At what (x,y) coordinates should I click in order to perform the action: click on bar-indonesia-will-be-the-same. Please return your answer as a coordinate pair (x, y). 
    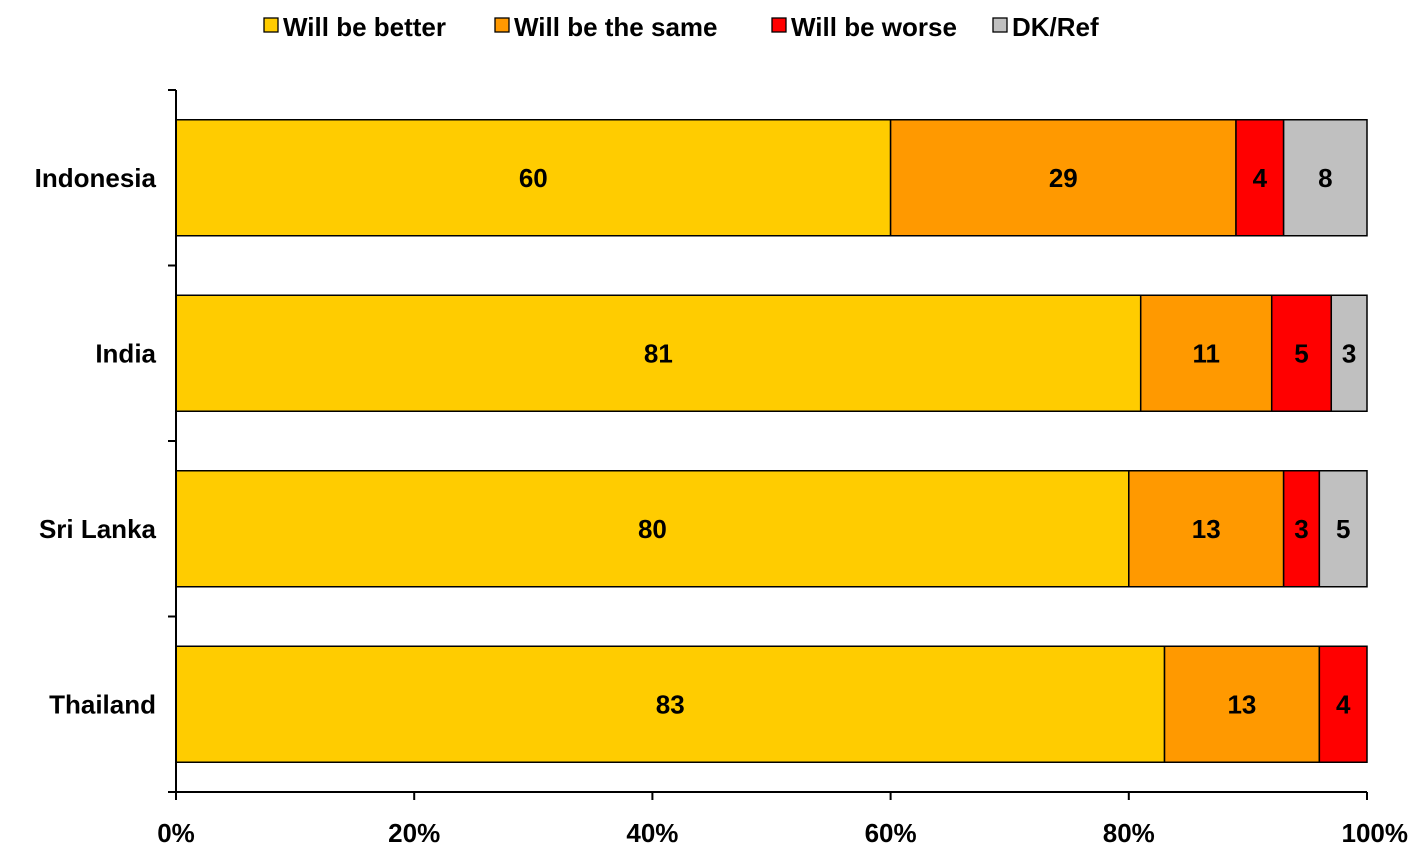
    Looking at the image, I should click on (1063, 178).